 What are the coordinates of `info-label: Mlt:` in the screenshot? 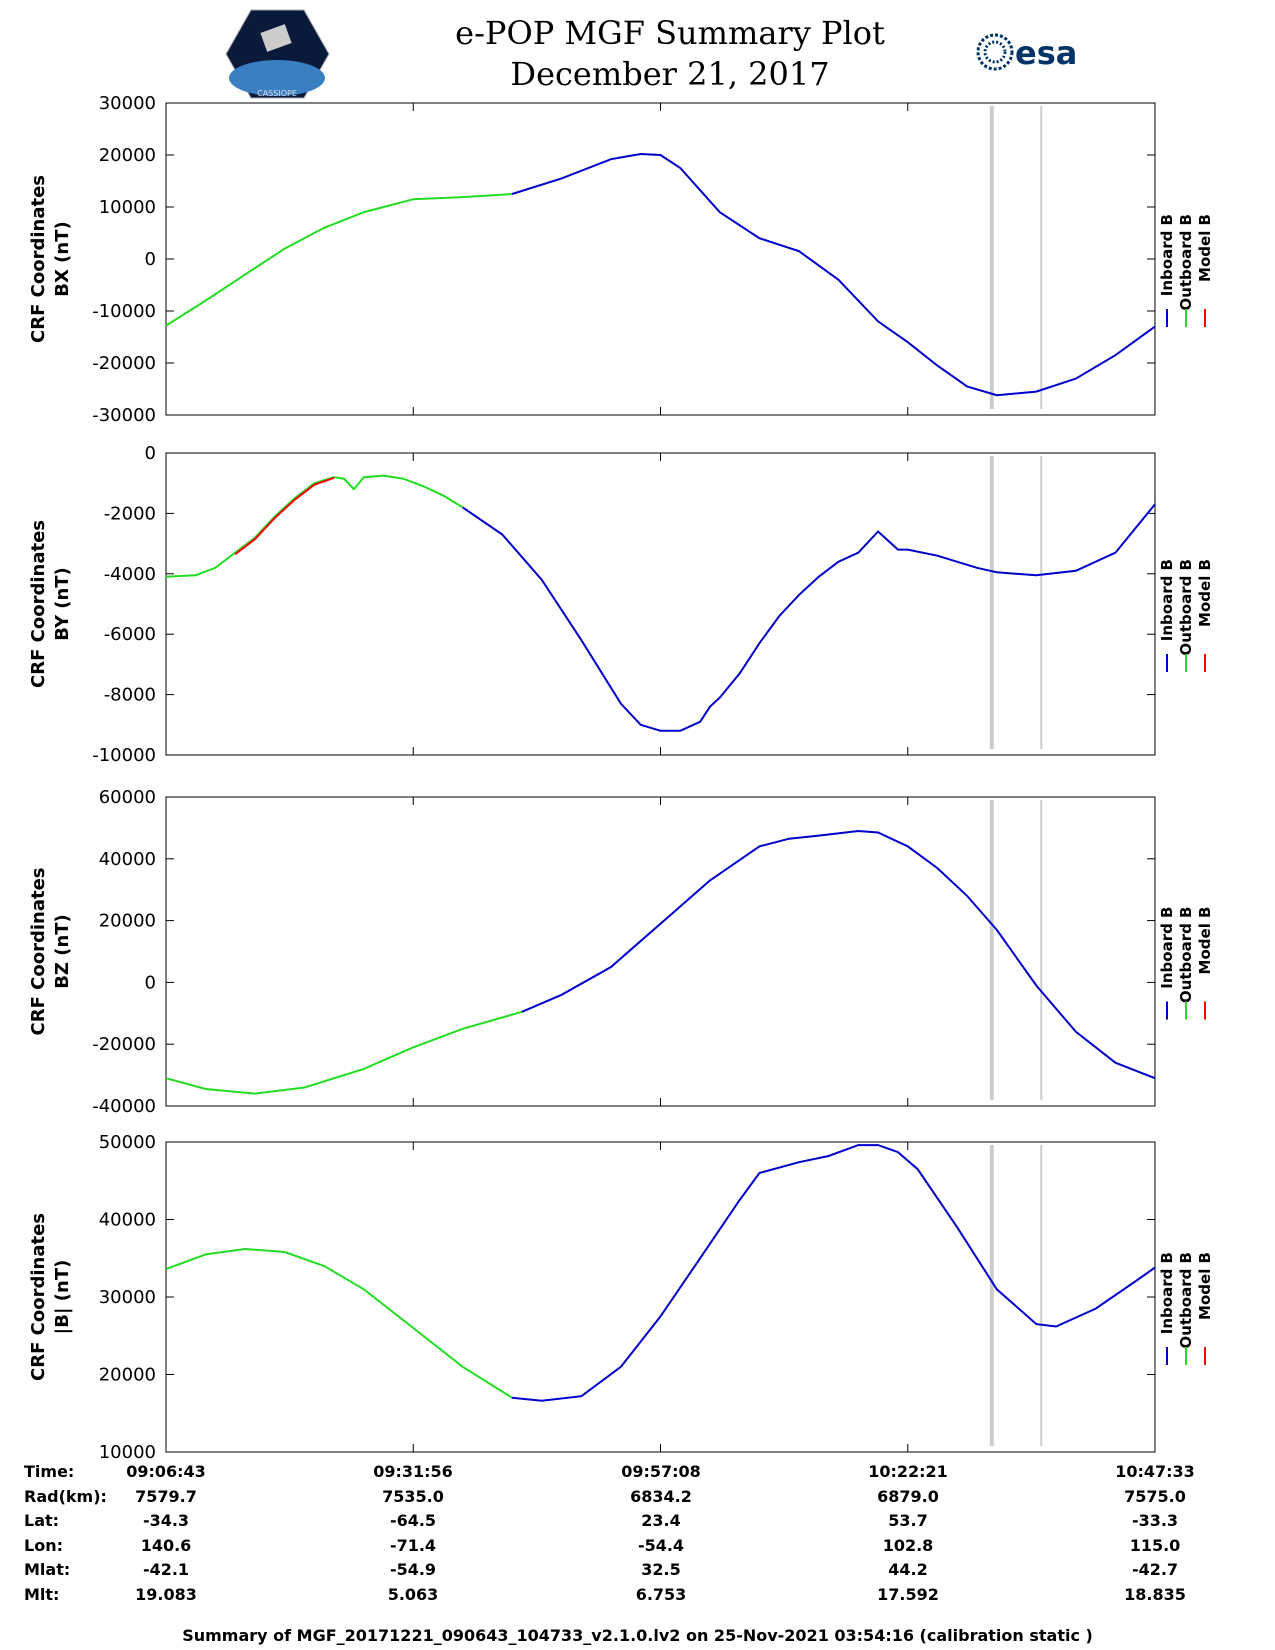 It's located at (42, 1594).